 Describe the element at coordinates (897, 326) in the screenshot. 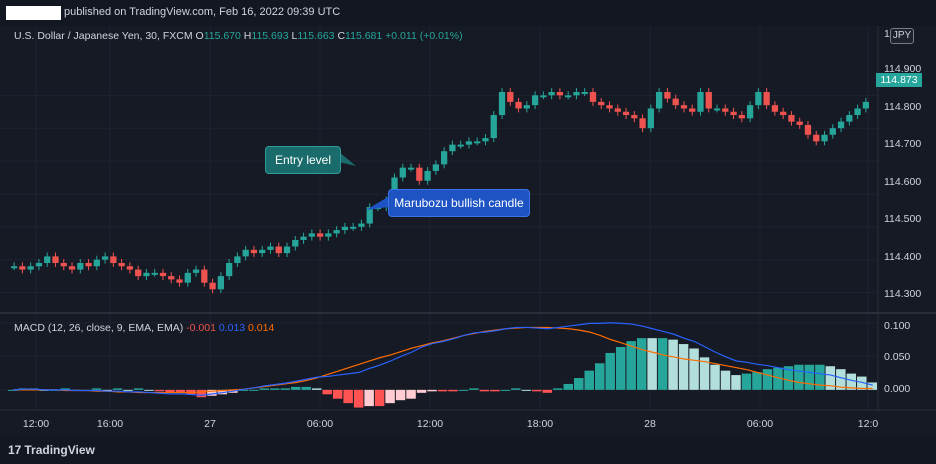

I see `macd-axis-label: 0.100` at that location.